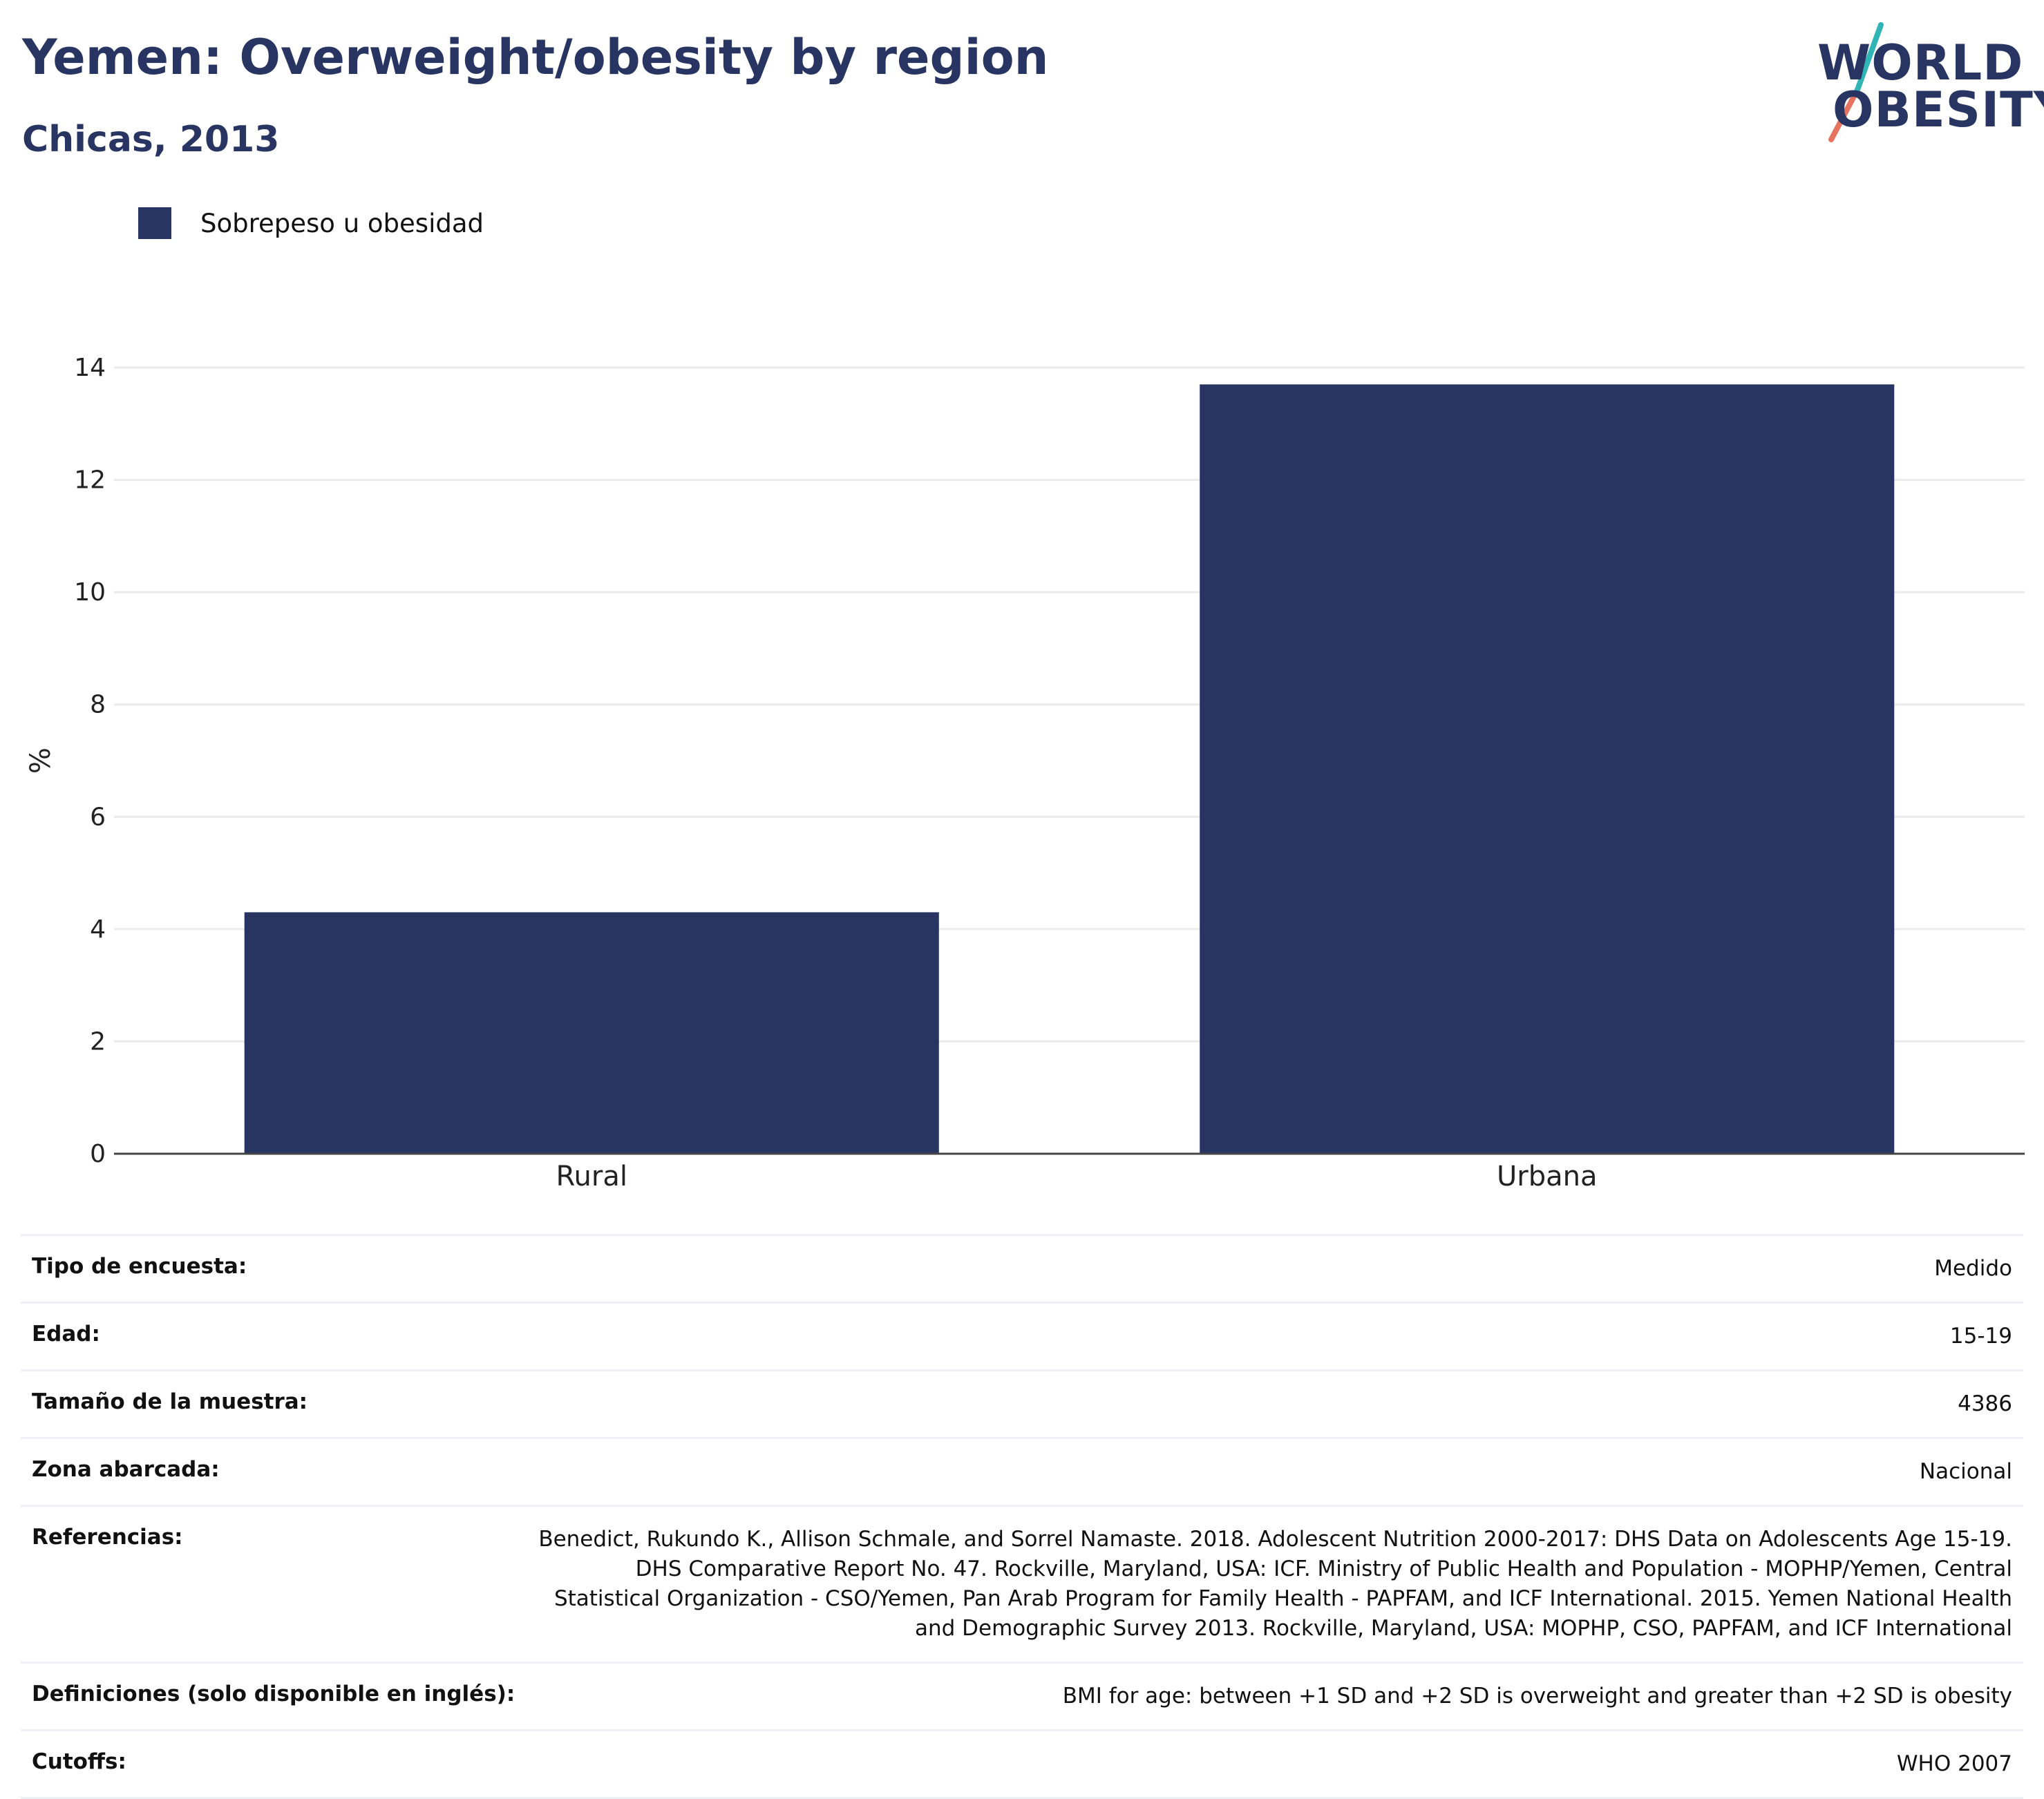 This screenshot has height=1799, width=2044. Describe the element at coordinates (98, 1154) in the screenshot. I see `y-tick-label: 0` at that location.